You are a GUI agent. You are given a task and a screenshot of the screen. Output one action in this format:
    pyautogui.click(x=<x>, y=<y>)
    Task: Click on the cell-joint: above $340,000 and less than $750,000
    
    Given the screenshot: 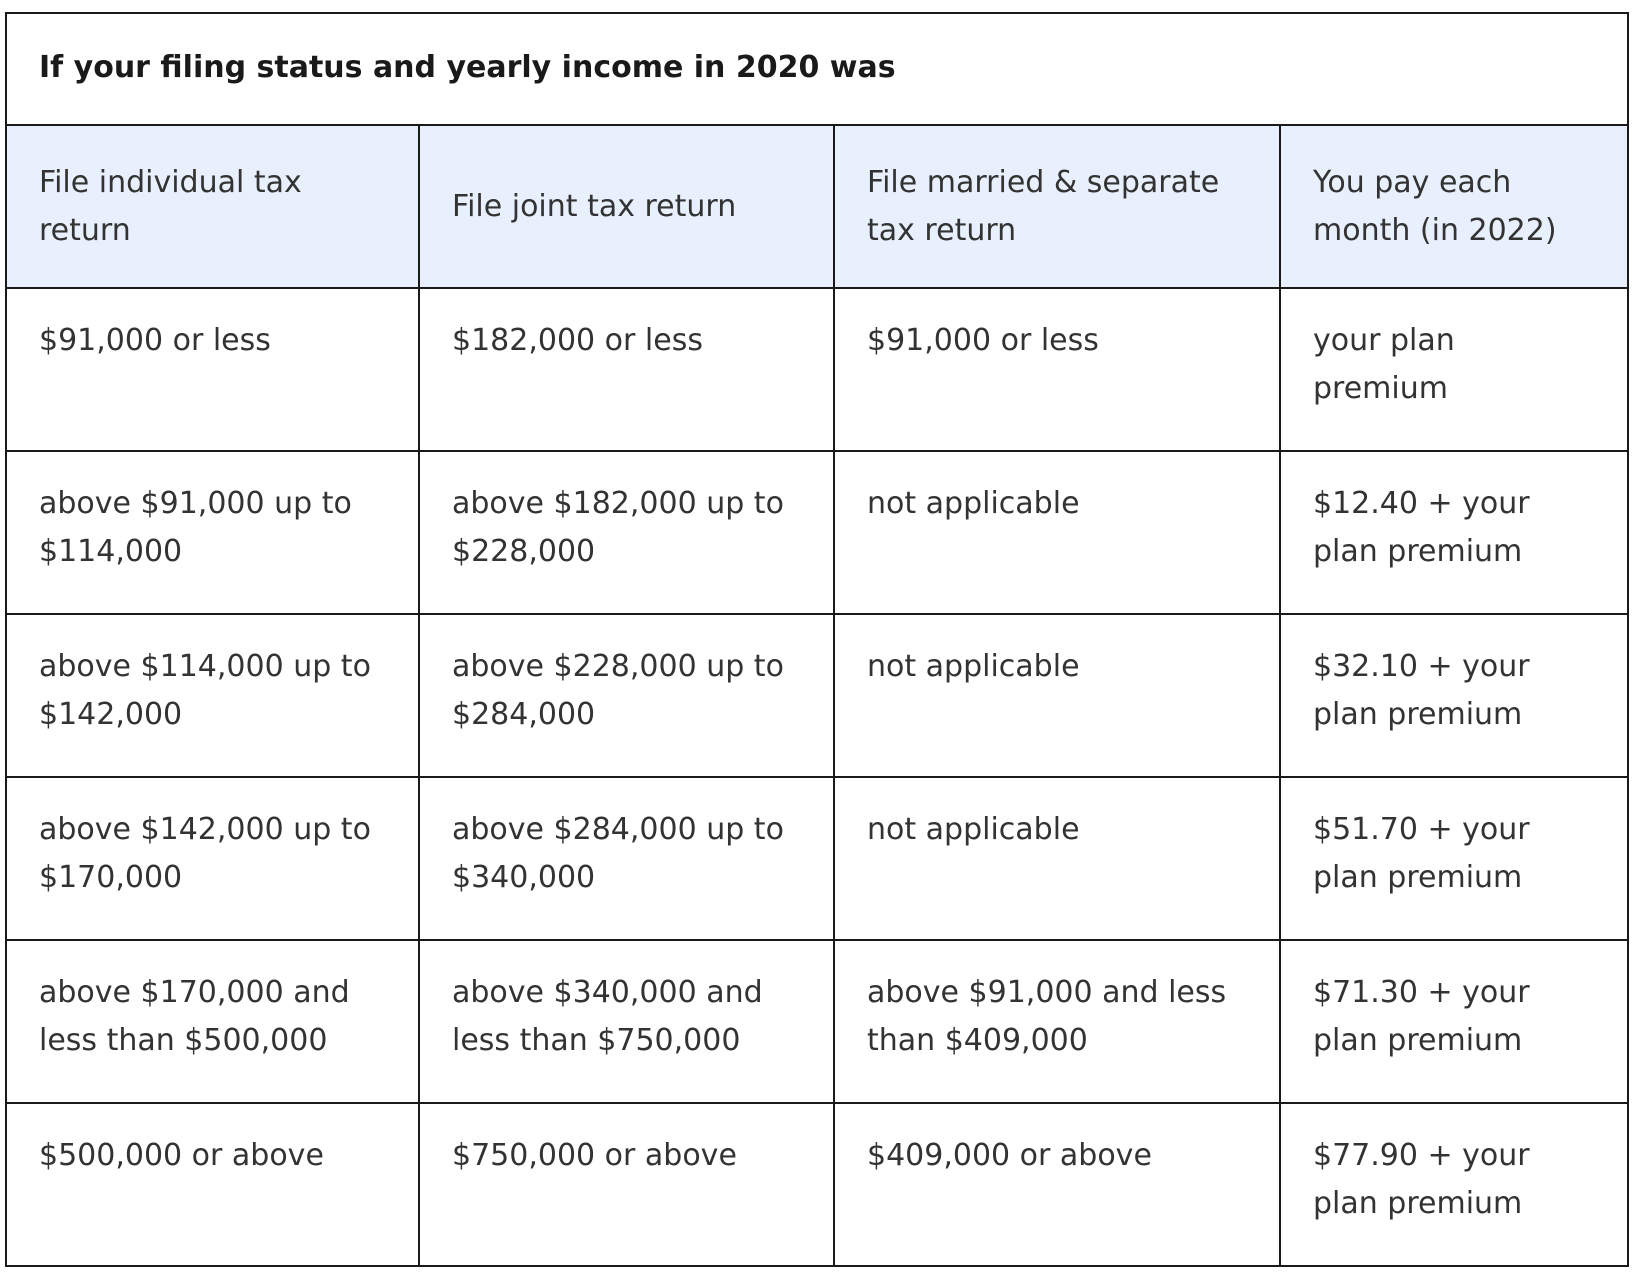 What is the action you would take?
    pyautogui.click(x=626, y=1021)
    